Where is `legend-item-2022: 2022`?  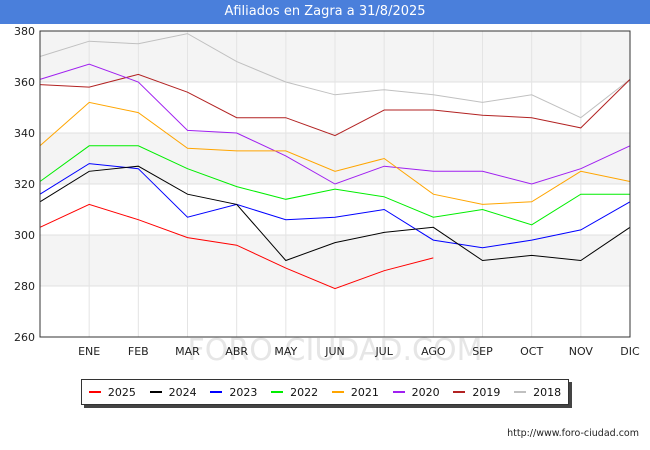
legend-item-2022: 2022 is located at coordinates (294, 392).